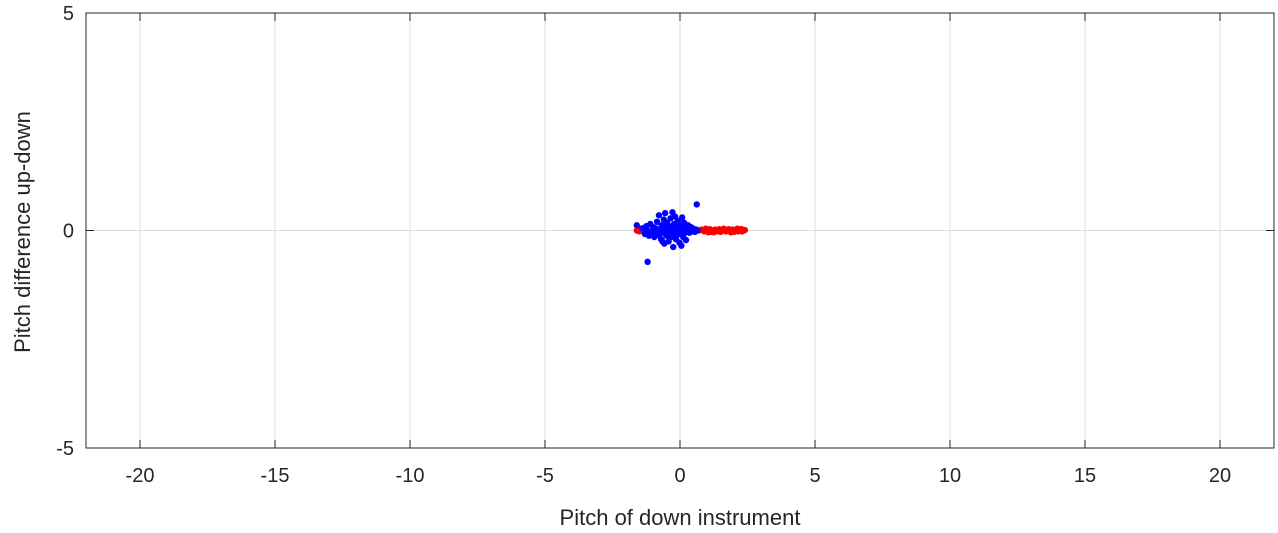 This screenshot has height=533, width=1278. Describe the element at coordinates (950, 476) in the screenshot. I see `x-tick-label: 10` at that location.